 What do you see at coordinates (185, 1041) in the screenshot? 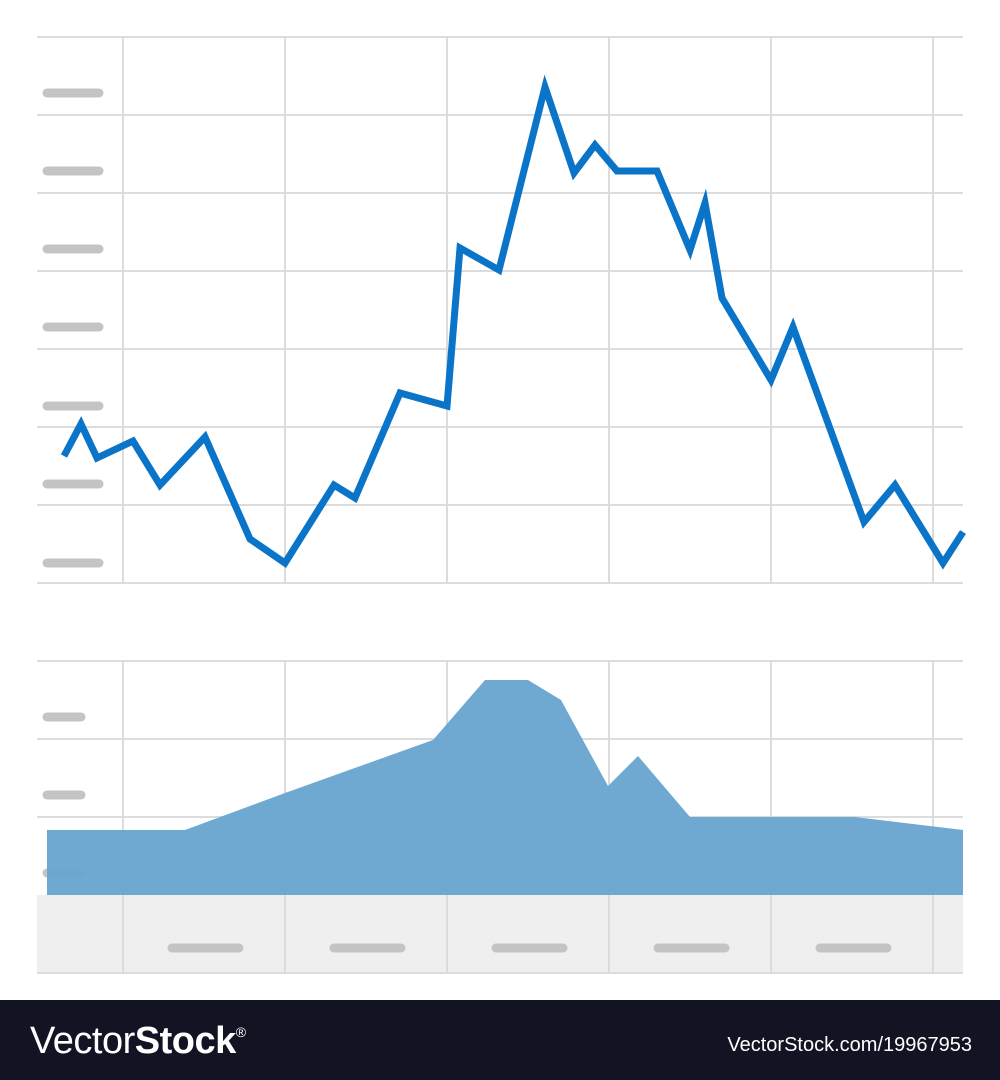
I see `brand-bold-text: Stock` at bounding box center [185, 1041].